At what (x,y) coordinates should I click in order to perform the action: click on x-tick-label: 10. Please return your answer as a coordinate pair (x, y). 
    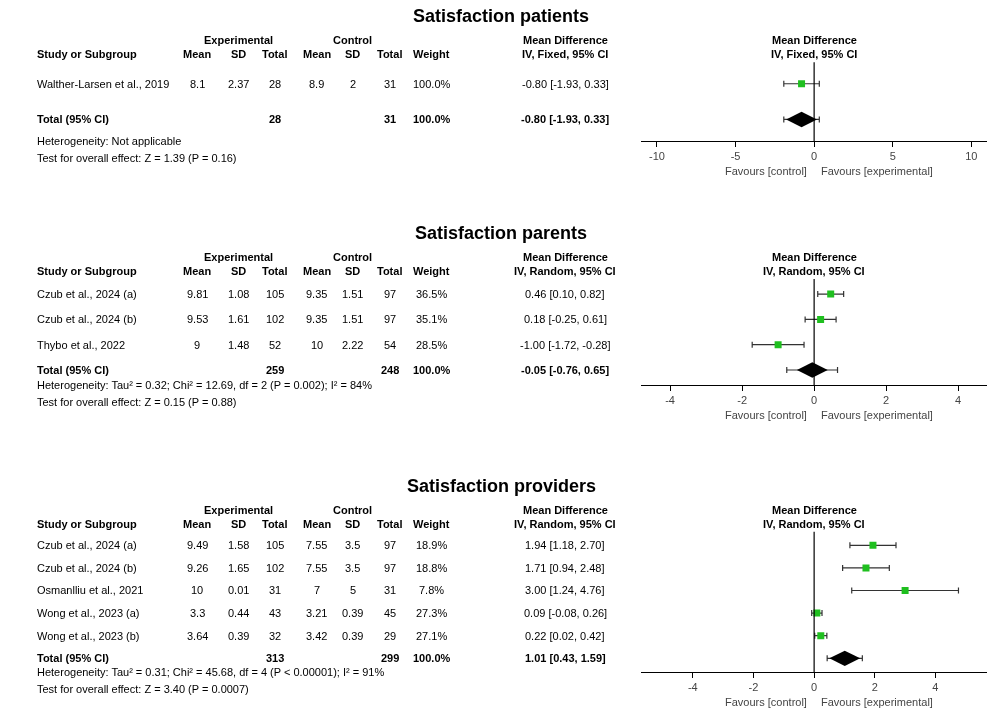
    Looking at the image, I should click on (971, 156).